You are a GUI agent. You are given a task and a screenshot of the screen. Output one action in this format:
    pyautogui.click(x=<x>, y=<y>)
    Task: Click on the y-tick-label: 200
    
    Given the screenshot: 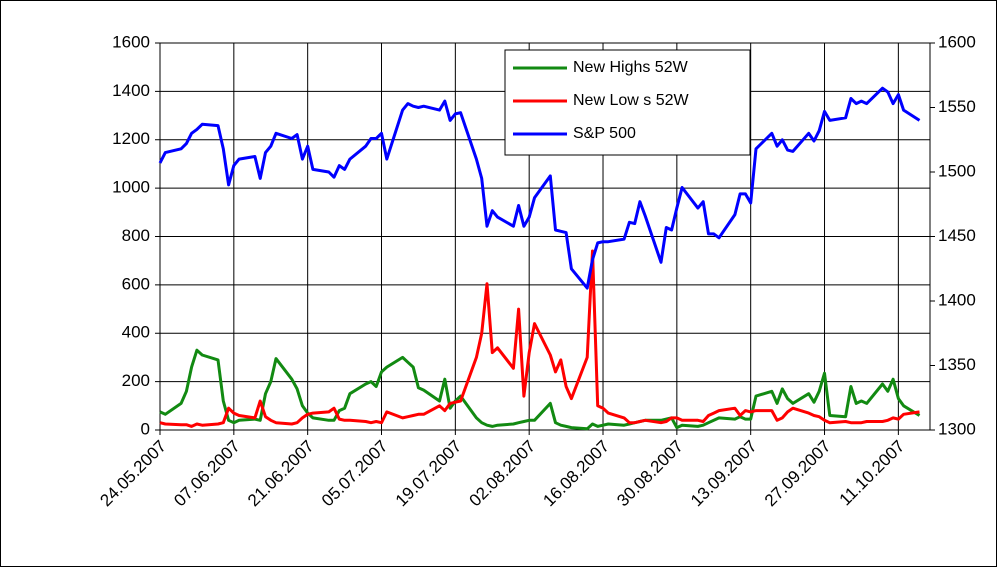 What is the action you would take?
    pyautogui.click(x=136, y=380)
    